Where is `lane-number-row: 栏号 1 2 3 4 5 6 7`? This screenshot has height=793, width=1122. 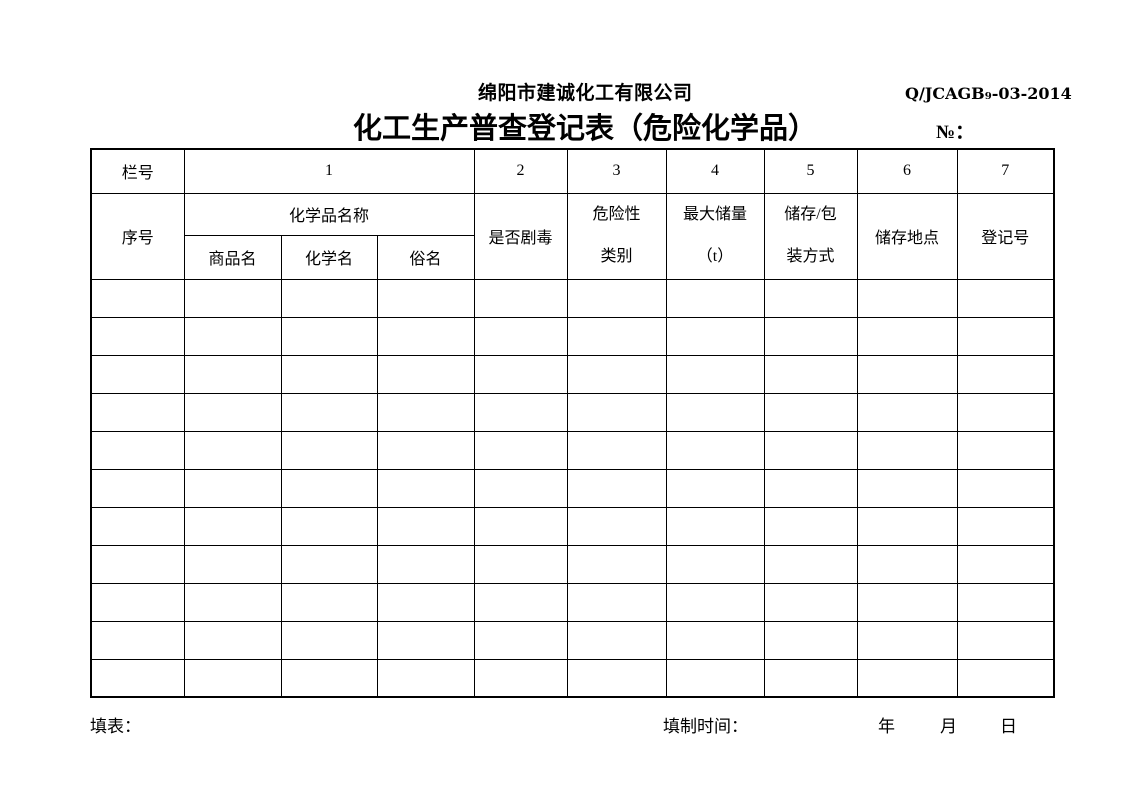 lane-number-row: 栏号 1 2 3 4 5 6 7 is located at coordinates (572, 171).